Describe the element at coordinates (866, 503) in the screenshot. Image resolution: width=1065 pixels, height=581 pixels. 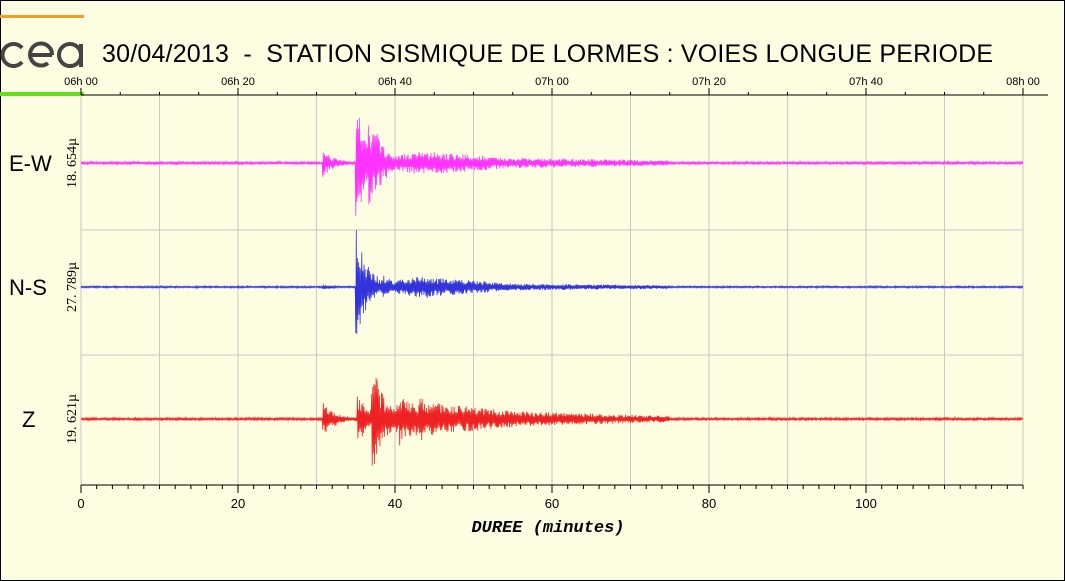
I see `x-axis-tick-label: 100` at that location.